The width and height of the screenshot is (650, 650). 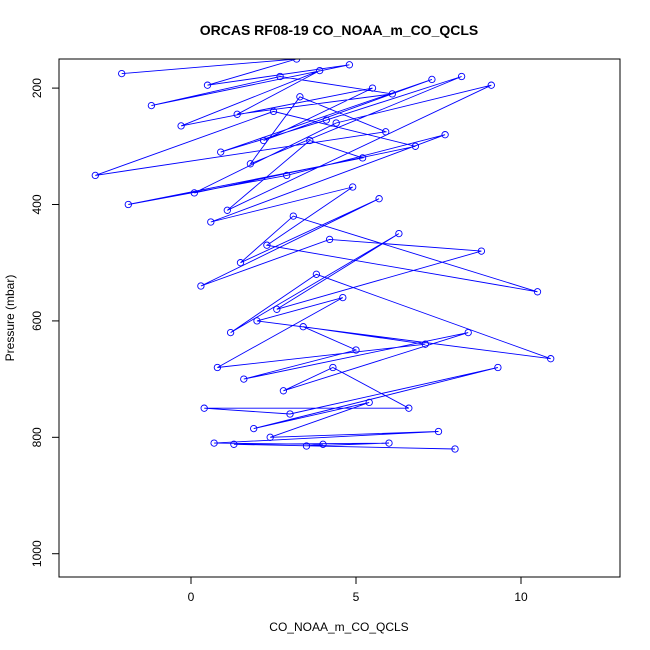 What do you see at coordinates (521, 597) in the screenshot?
I see `x-tick-label: 10` at bounding box center [521, 597].